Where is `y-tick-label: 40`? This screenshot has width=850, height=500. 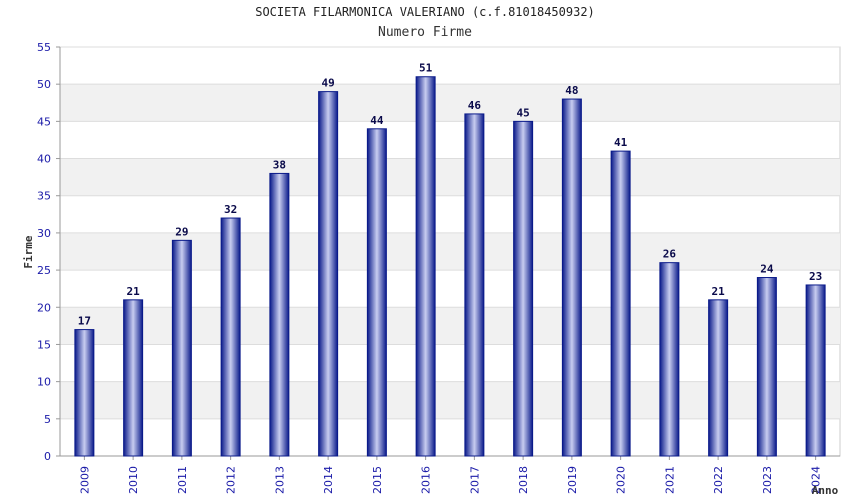 y-tick-label: 40 is located at coordinates (44, 159).